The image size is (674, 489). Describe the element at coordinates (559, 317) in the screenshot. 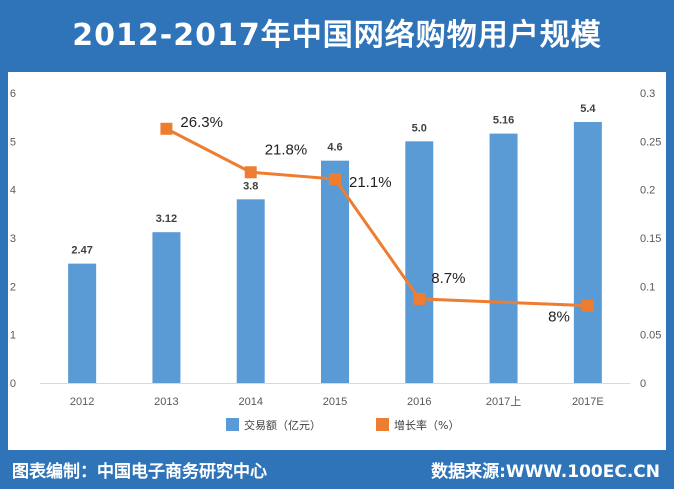

I see `growth-point-label: 8%` at that location.